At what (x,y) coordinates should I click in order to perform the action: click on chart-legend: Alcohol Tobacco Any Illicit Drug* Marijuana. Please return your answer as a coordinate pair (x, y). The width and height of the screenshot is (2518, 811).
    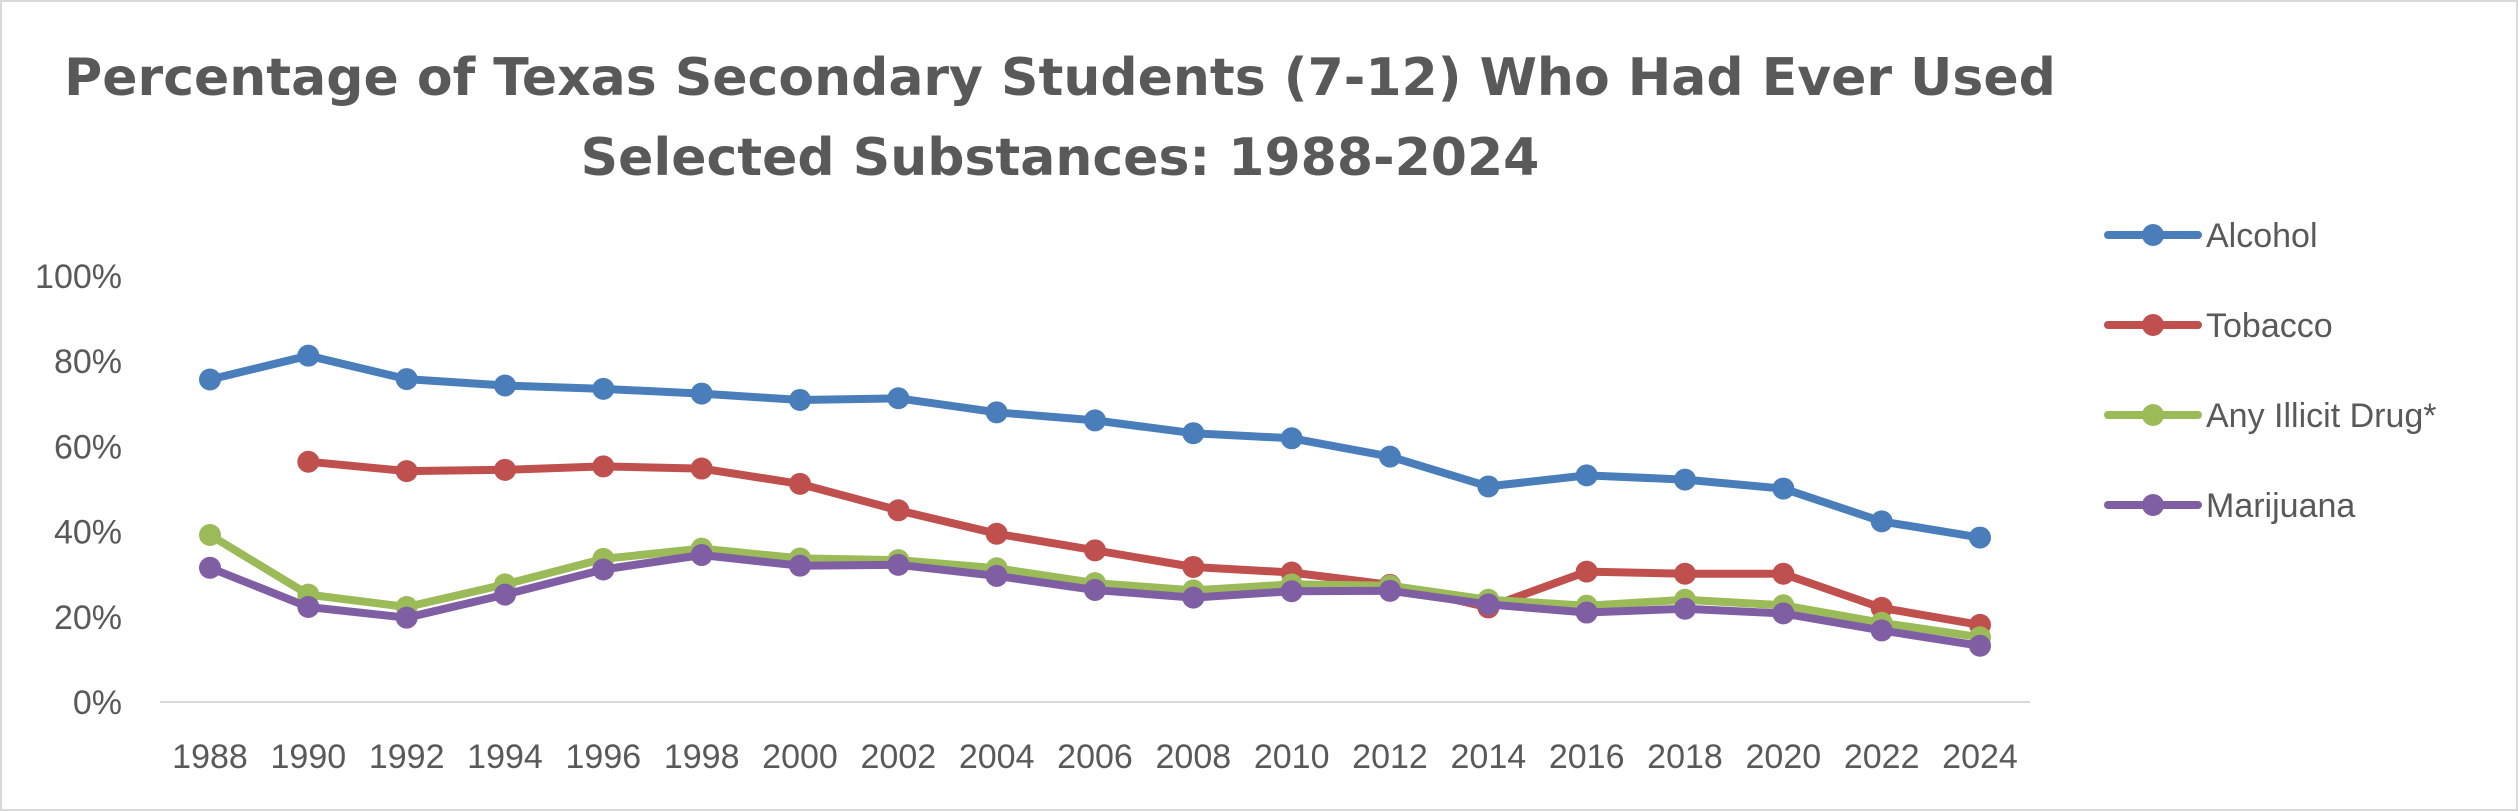
    Looking at the image, I should click on (2270, 371).